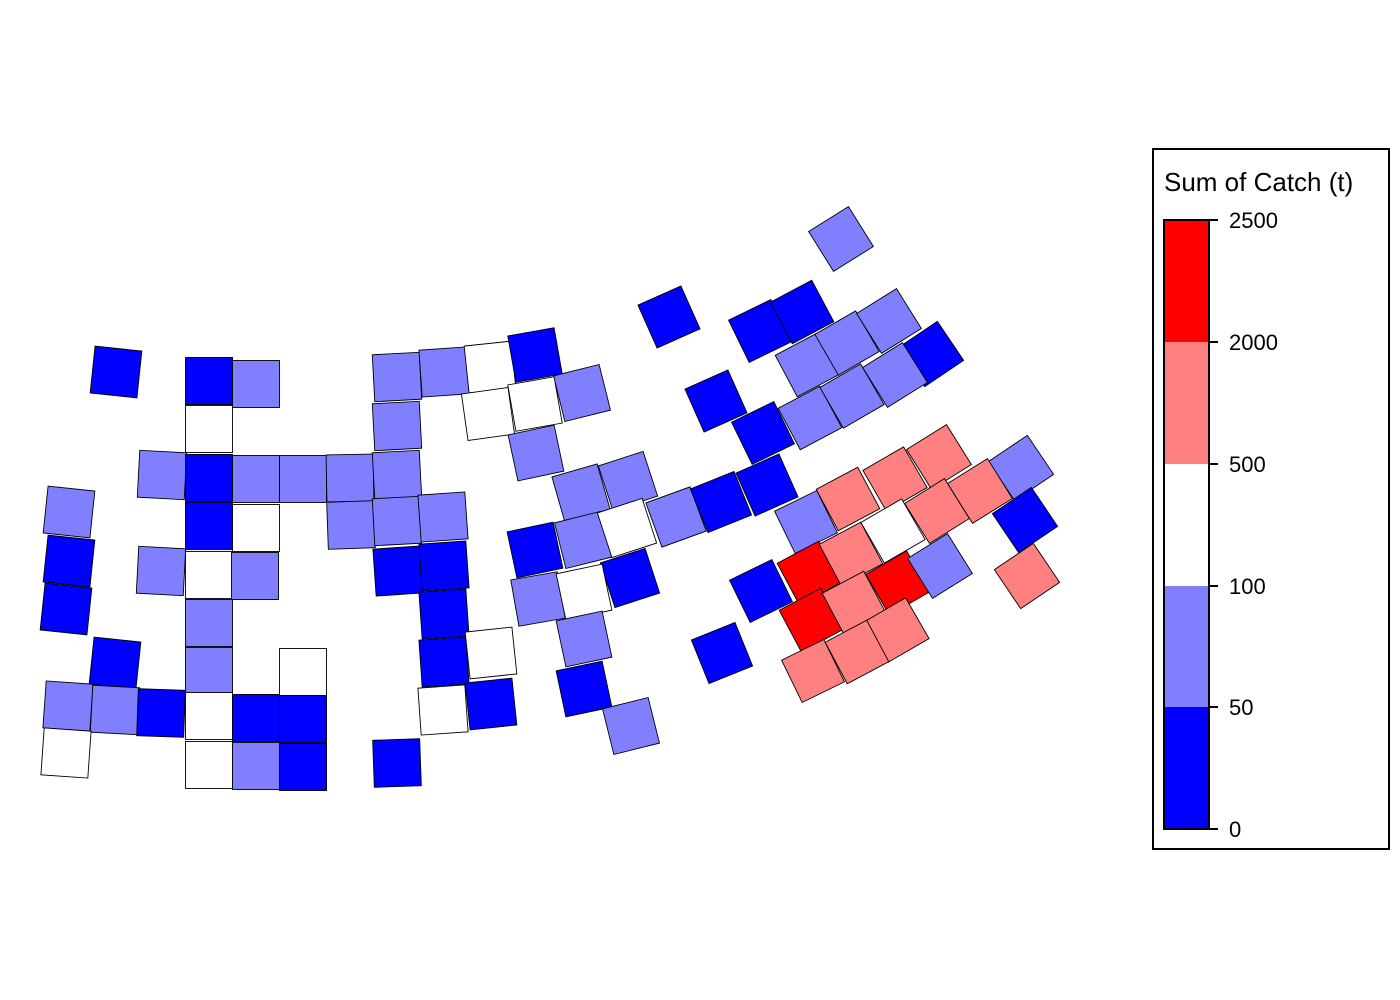  What do you see at coordinates (1247, 464) in the screenshot?
I see `legend-tick-label: 500` at bounding box center [1247, 464].